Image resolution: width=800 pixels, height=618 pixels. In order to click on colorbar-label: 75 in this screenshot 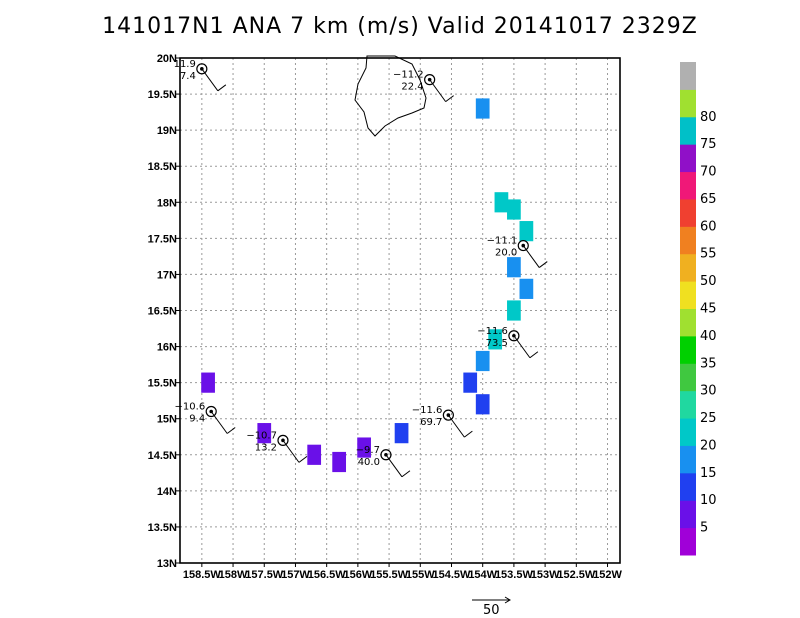, I will do `click(708, 144)`.